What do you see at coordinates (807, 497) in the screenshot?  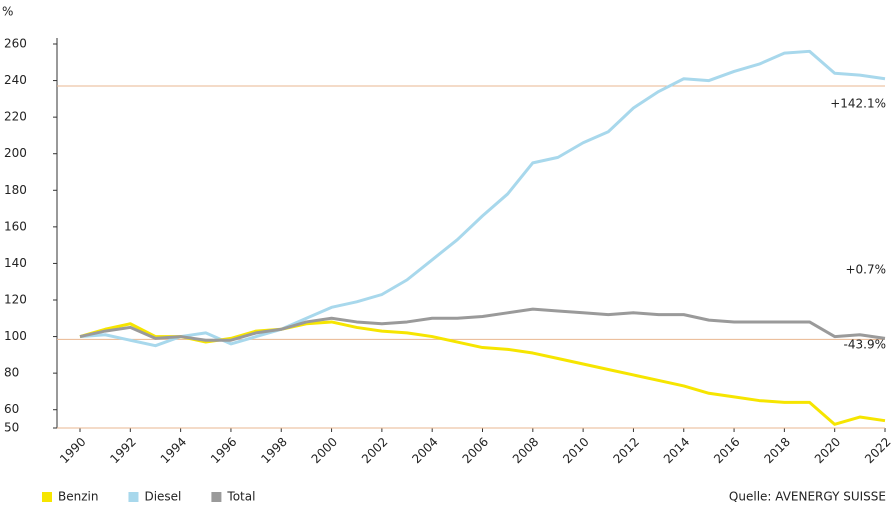 I see `source: Quelle: AVENERGY SUISSE` at bounding box center [807, 497].